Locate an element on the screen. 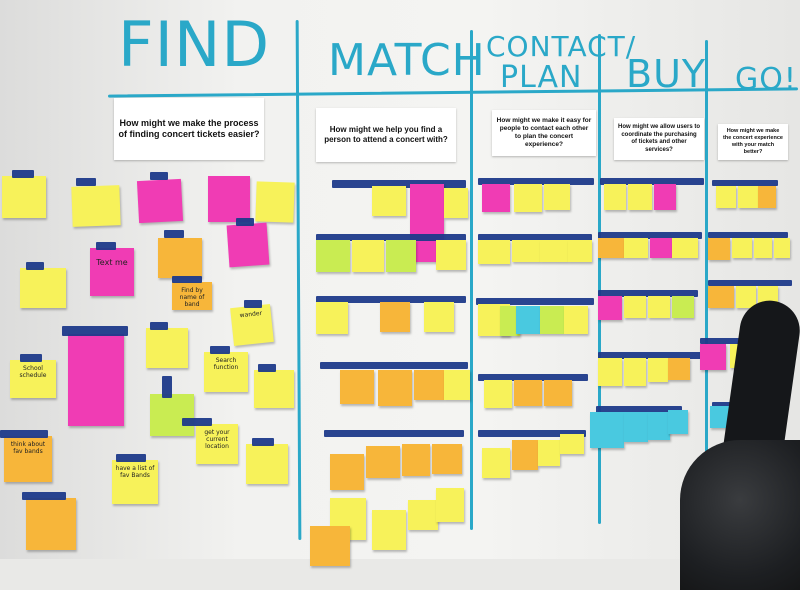 Image resolution: width=800 pixels, height=590 pixels. note-text: Text me is located at coordinates (112, 262).